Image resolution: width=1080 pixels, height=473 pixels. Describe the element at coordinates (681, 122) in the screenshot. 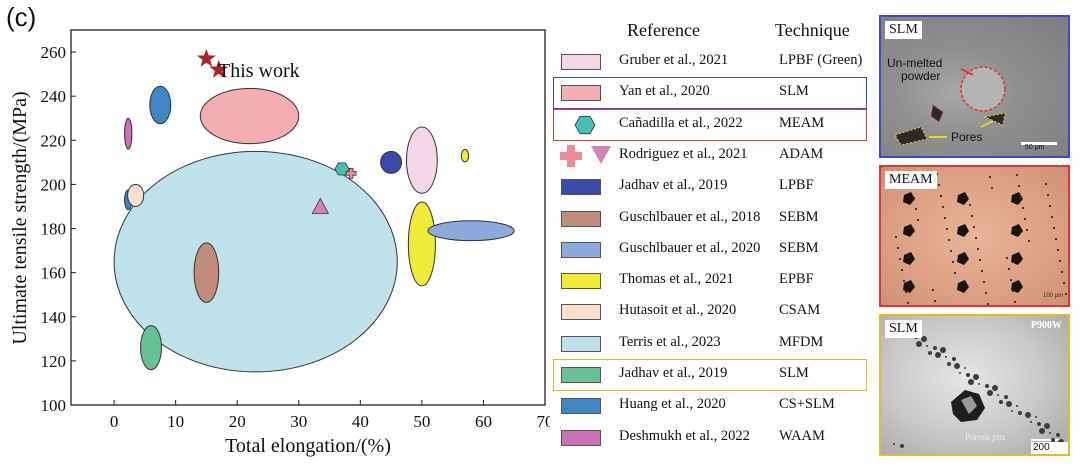

I see `legend-reference: Cañadilla et al., 2022` at that location.